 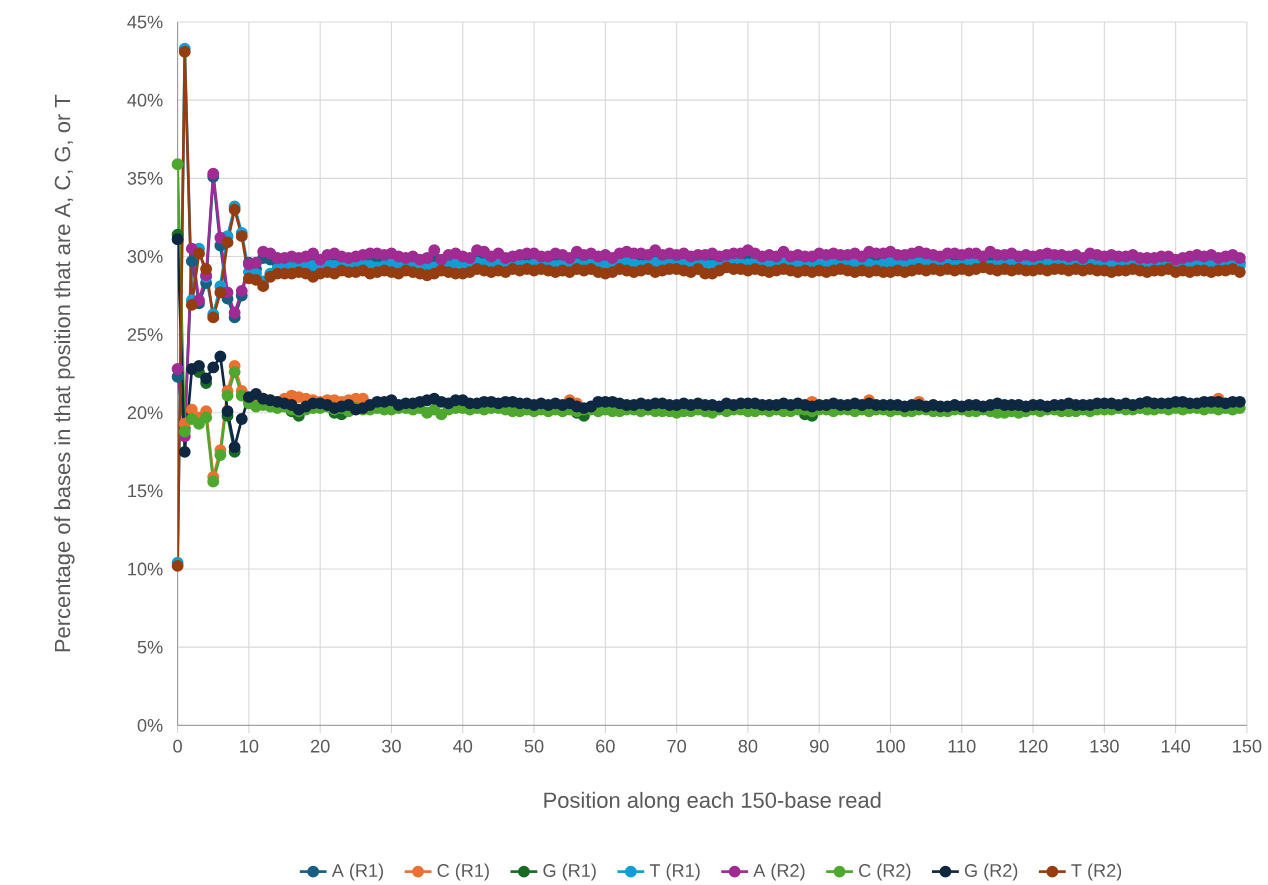 What do you see at coordinates (1247, 746) in the screenshot?
I see `x-tick-label: 150` at bounding box center [1247, 746].